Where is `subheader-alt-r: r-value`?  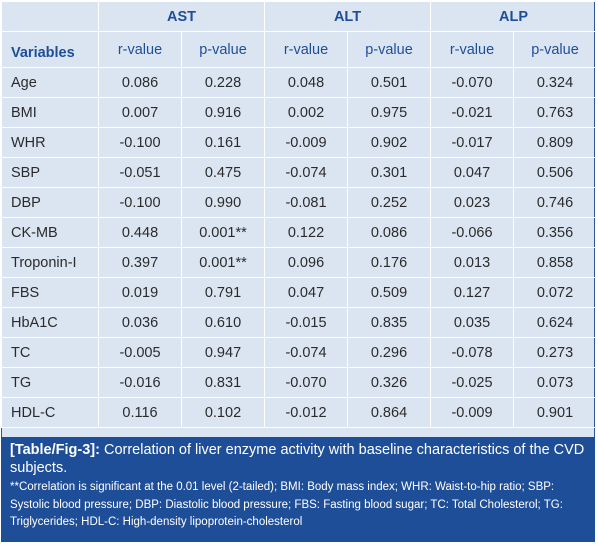
subheader-alt-r: r-value is located at coordinates (306, 49).